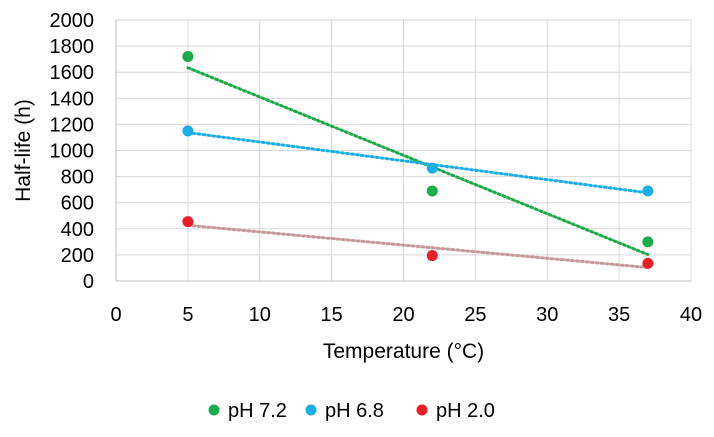  What do you see at coordinates (23, 150) in the screenshot?
I see `y-axis-title: Half-life (h)` at bounding box center [23, 150].